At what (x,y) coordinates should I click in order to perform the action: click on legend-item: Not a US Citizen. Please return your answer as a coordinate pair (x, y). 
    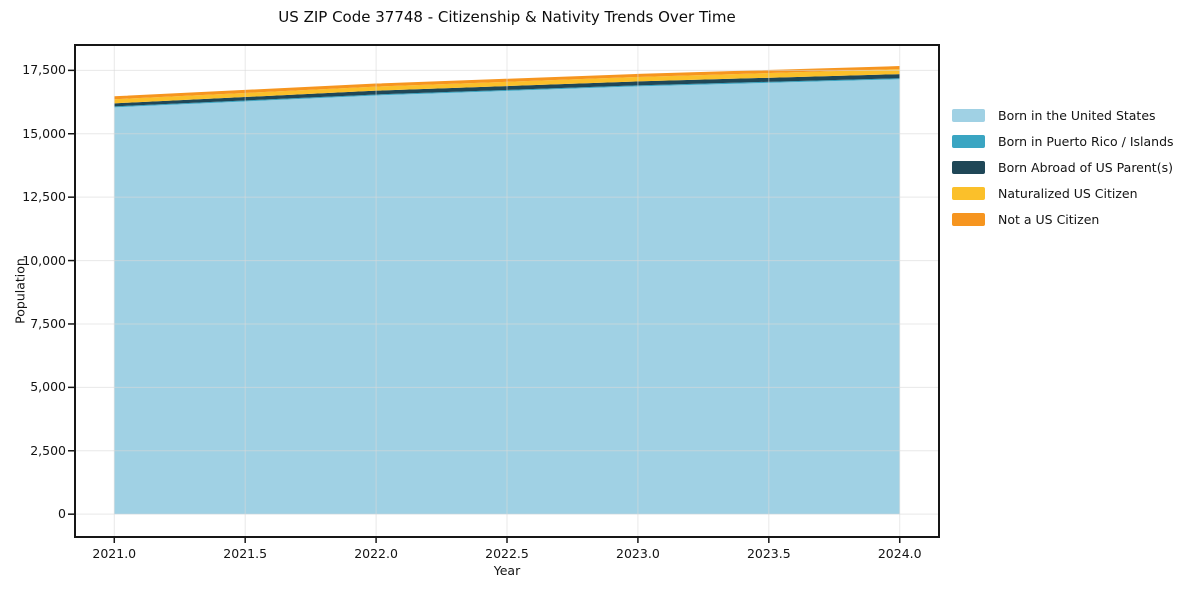
    Looking at the image, I should click on (1063, 219).